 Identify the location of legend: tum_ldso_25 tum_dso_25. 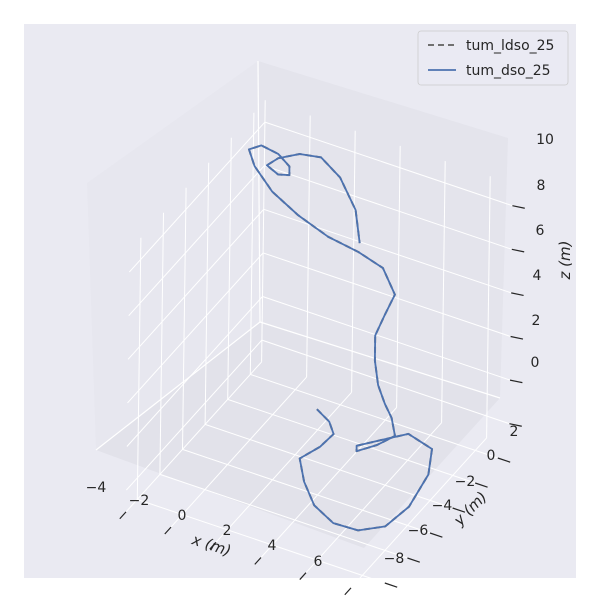
(493, 58).